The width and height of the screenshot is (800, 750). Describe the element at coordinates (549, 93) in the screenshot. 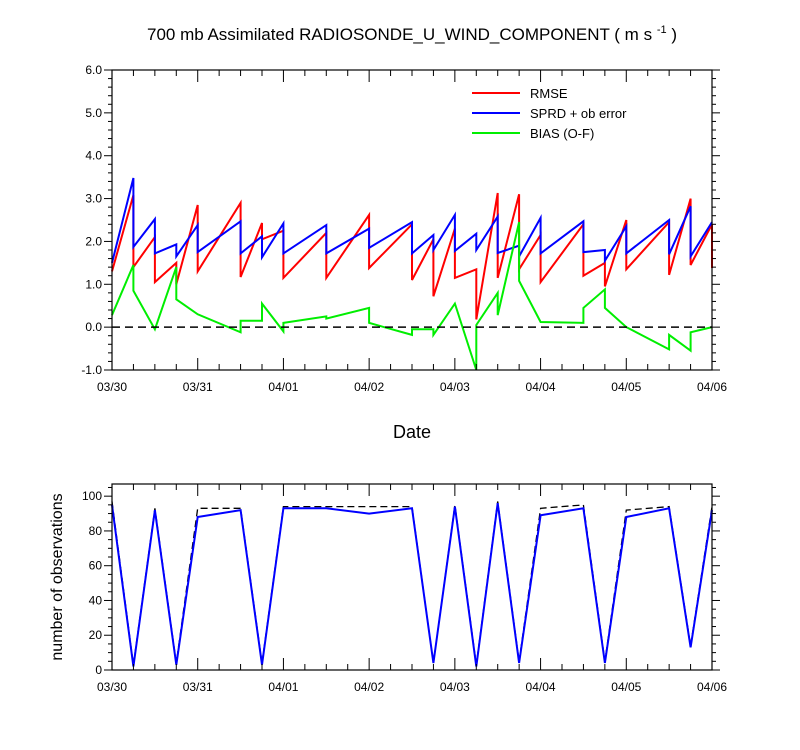

I see `legend-label: RMSE` at that location.